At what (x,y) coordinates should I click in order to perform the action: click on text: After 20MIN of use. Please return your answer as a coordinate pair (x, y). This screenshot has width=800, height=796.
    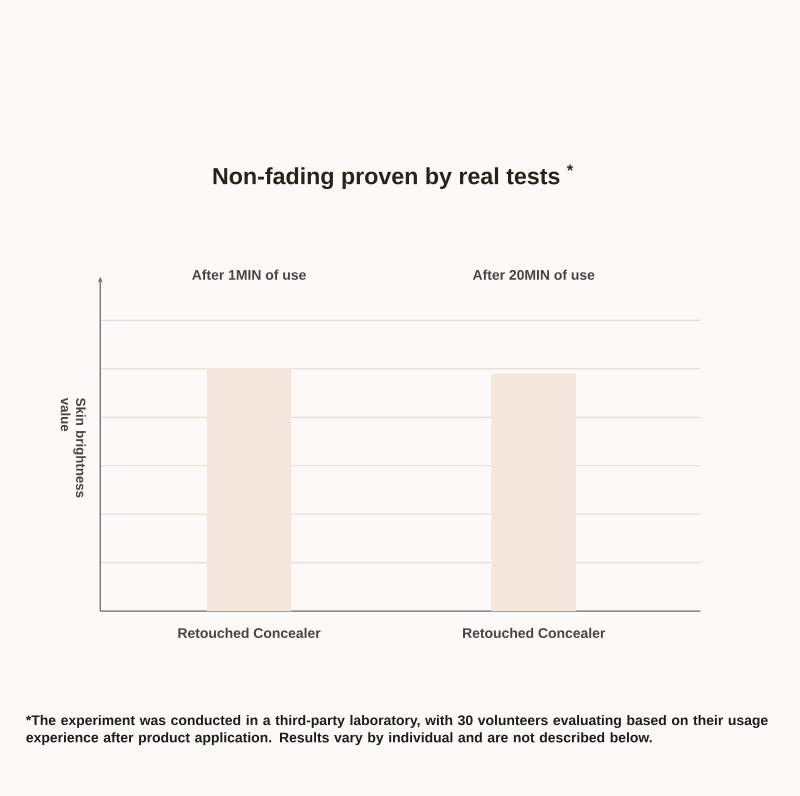
    Looking at the image, I should click on (533, 274).